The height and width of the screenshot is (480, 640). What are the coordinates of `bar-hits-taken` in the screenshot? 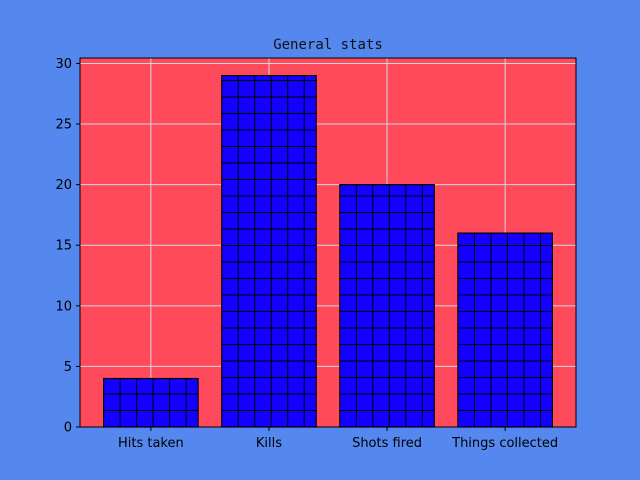 It's located at (151, 402).